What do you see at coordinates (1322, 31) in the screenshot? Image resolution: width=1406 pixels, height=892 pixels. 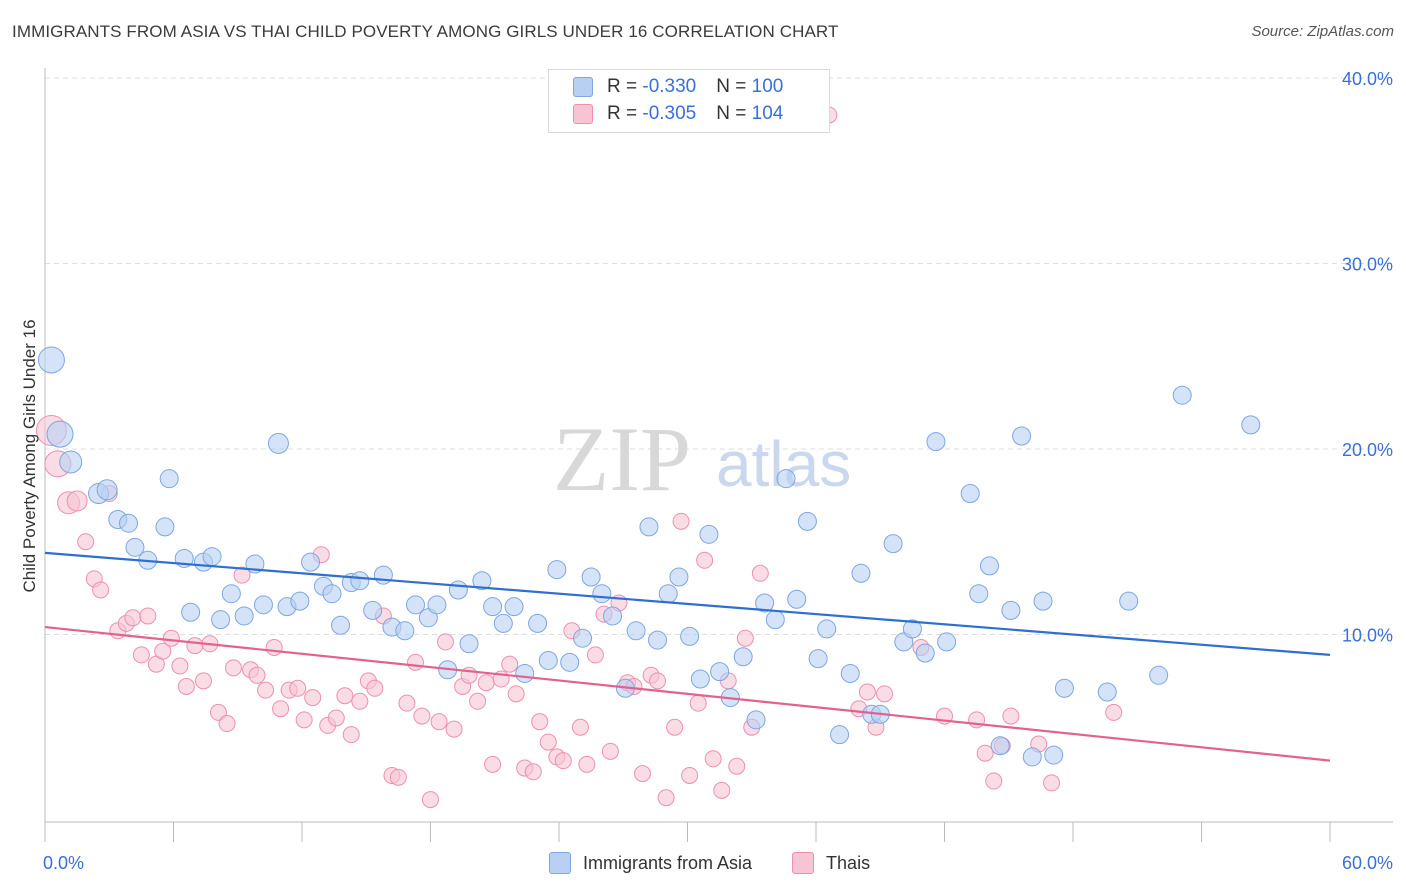 I see `source-credit: Source: ZipAtlas.com` at bounding box center [1322, 31].